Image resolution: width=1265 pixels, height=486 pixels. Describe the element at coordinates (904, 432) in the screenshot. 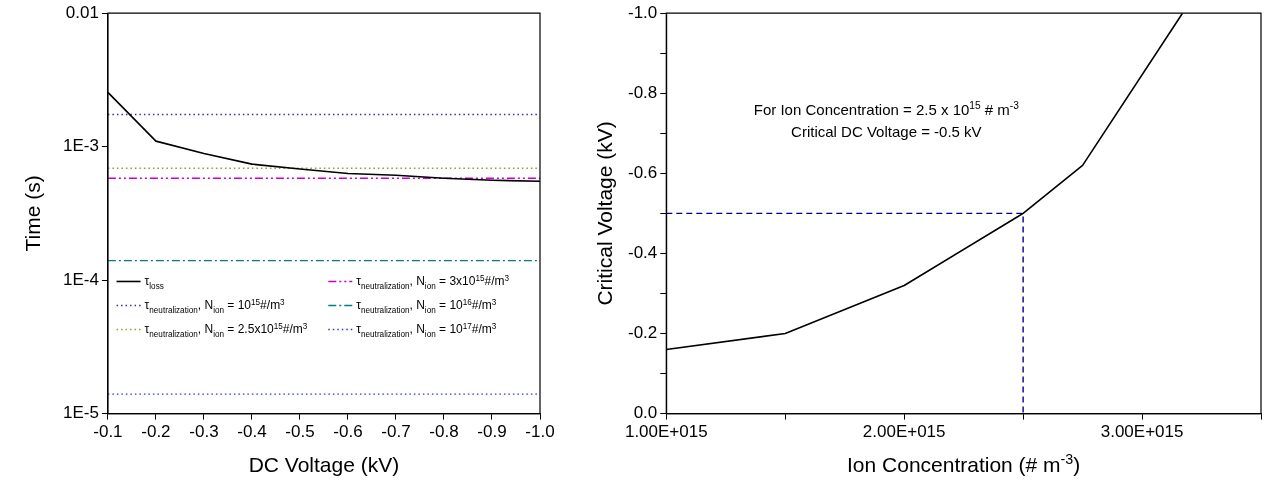

I see `x-tick-label: 2.00E+015` at that location.